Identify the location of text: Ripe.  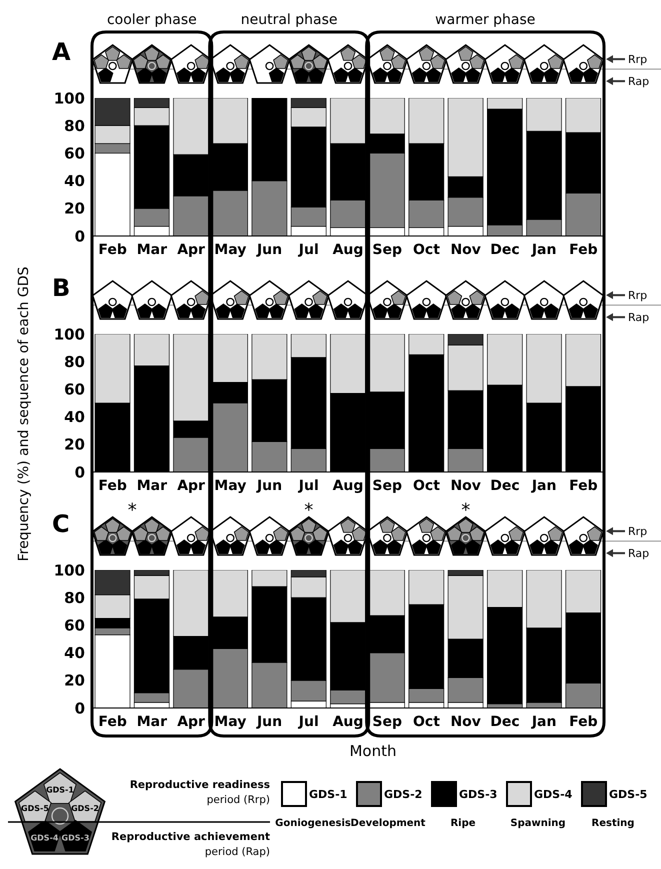
(463, 823).